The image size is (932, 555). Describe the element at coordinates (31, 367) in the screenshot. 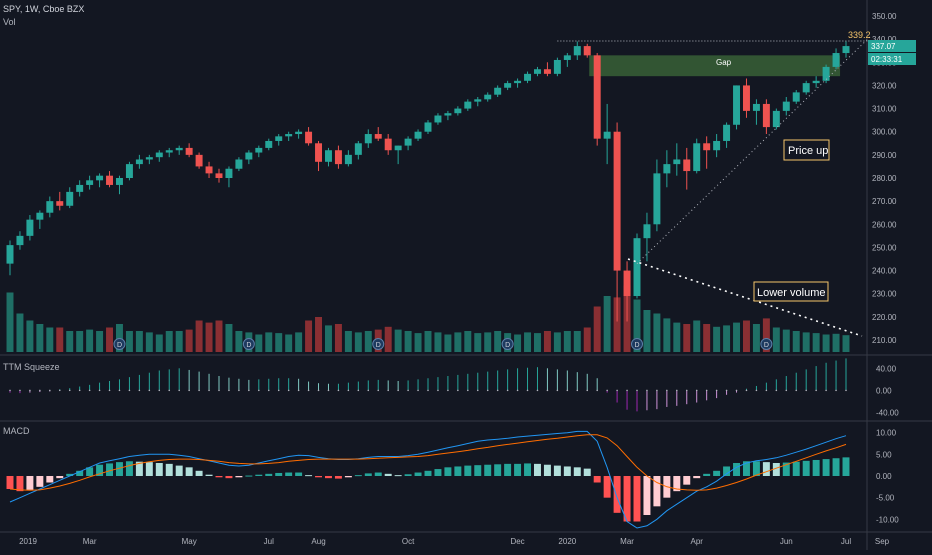

I see `squeeze-label: TTM Squeeze` at that location.